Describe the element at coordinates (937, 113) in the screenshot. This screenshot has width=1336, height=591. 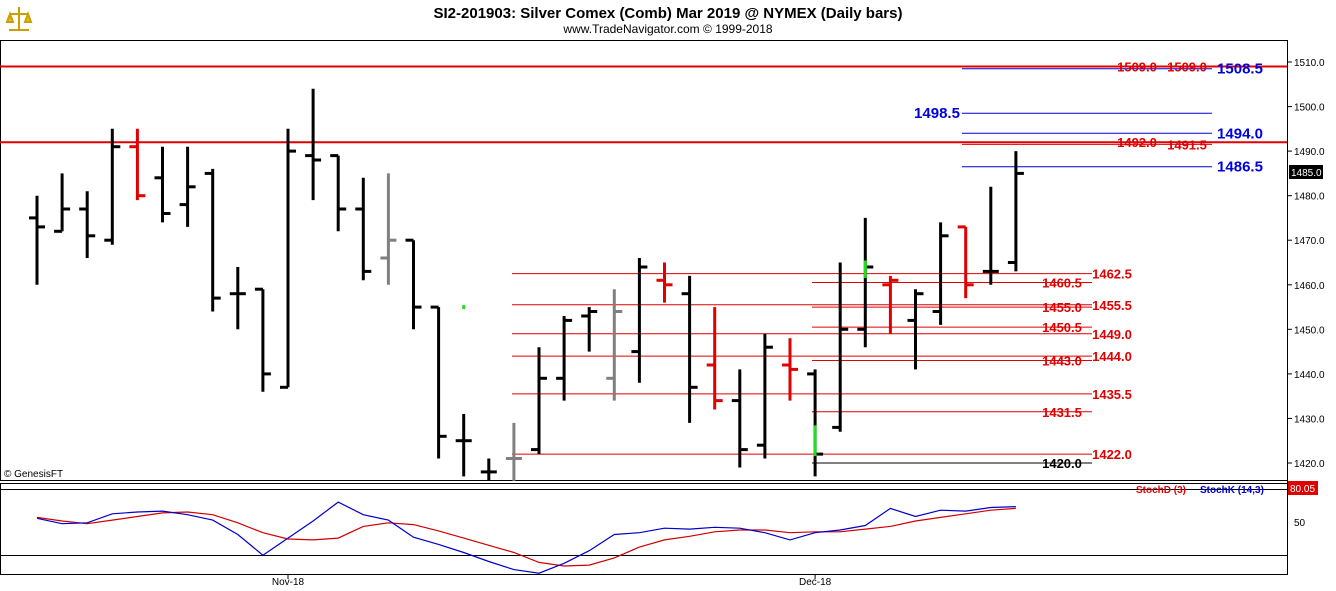
I see `price-level-label: 1498.5` at that location.